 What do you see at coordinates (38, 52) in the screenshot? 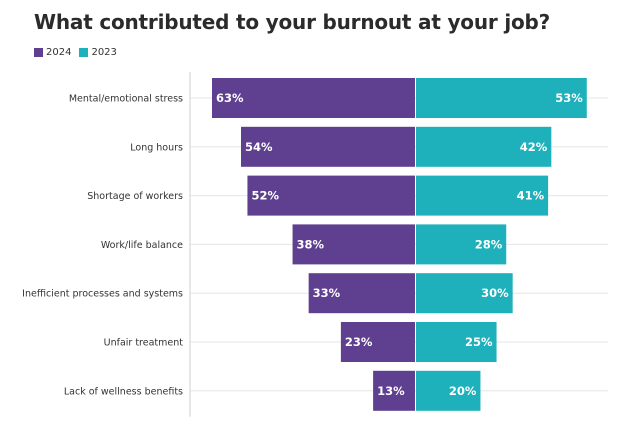
I see `legend-swatch-2024` at bounding box center [38, 52].